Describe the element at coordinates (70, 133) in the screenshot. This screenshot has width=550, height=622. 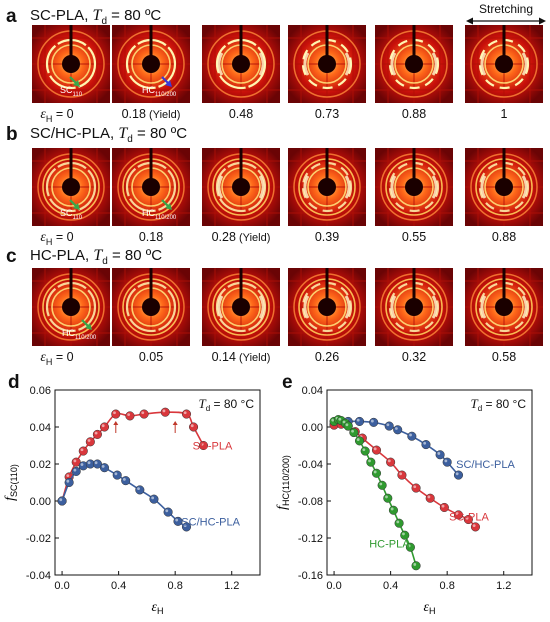
I see `panel-b-sample: SC/HC-PLA` at that location.